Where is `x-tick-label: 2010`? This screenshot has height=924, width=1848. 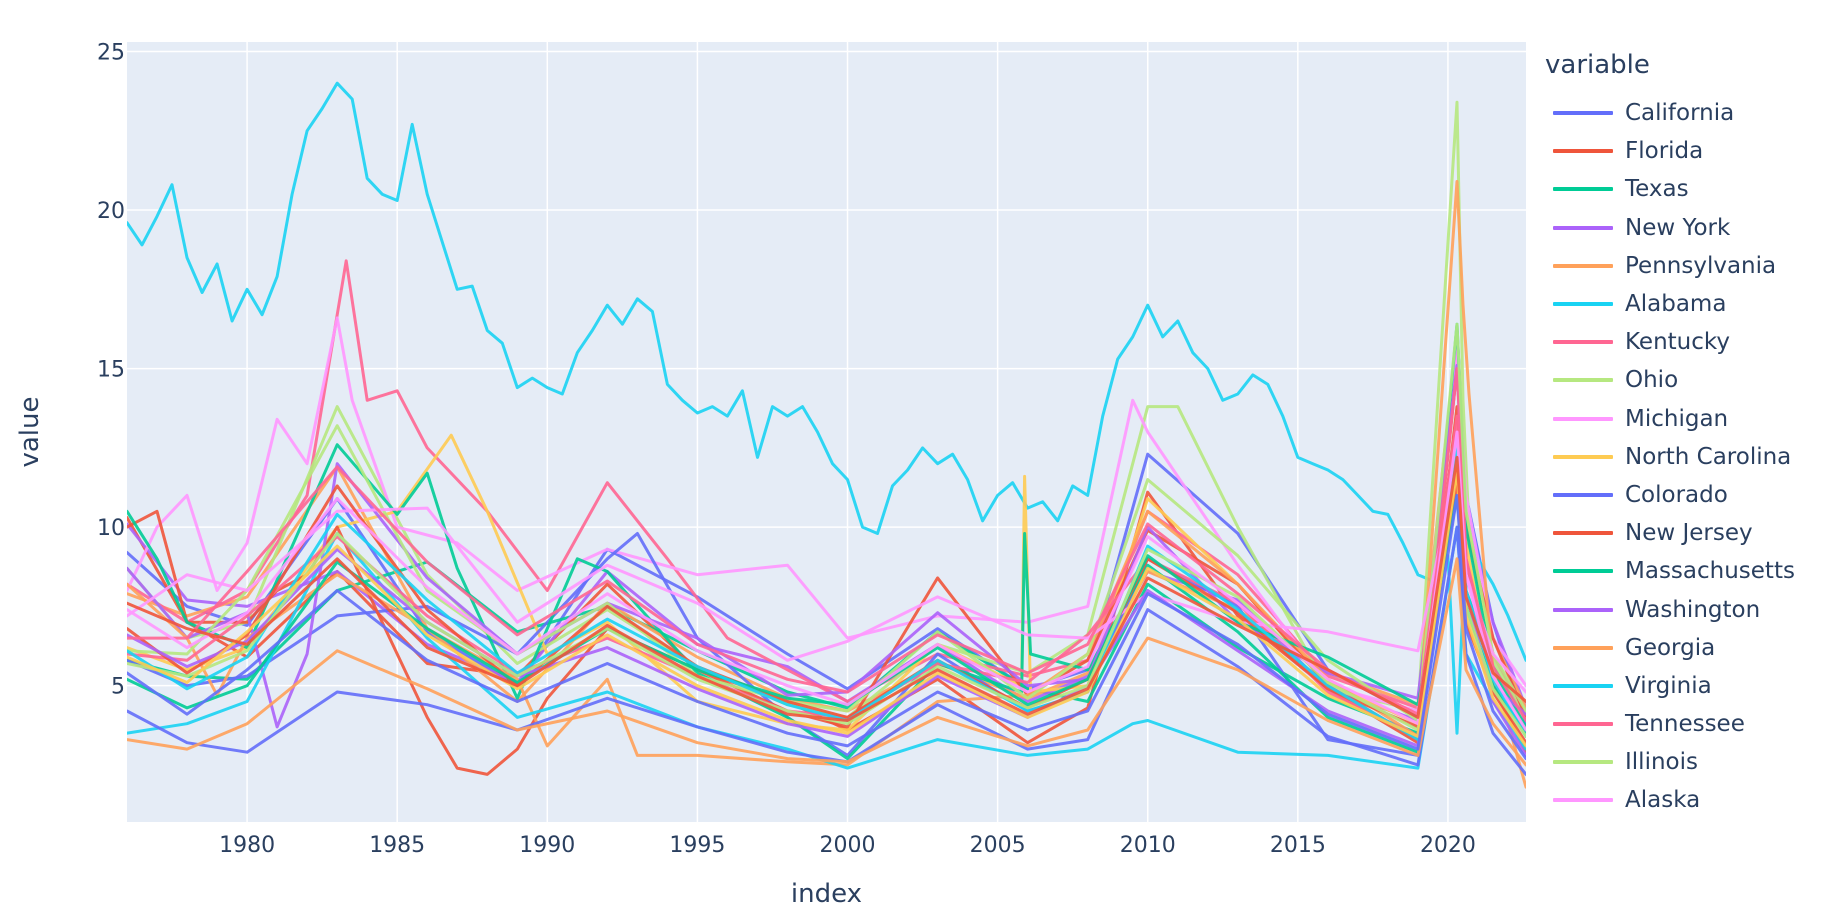 x-tick-label: 2010 is located at coordinates (1148, 845).